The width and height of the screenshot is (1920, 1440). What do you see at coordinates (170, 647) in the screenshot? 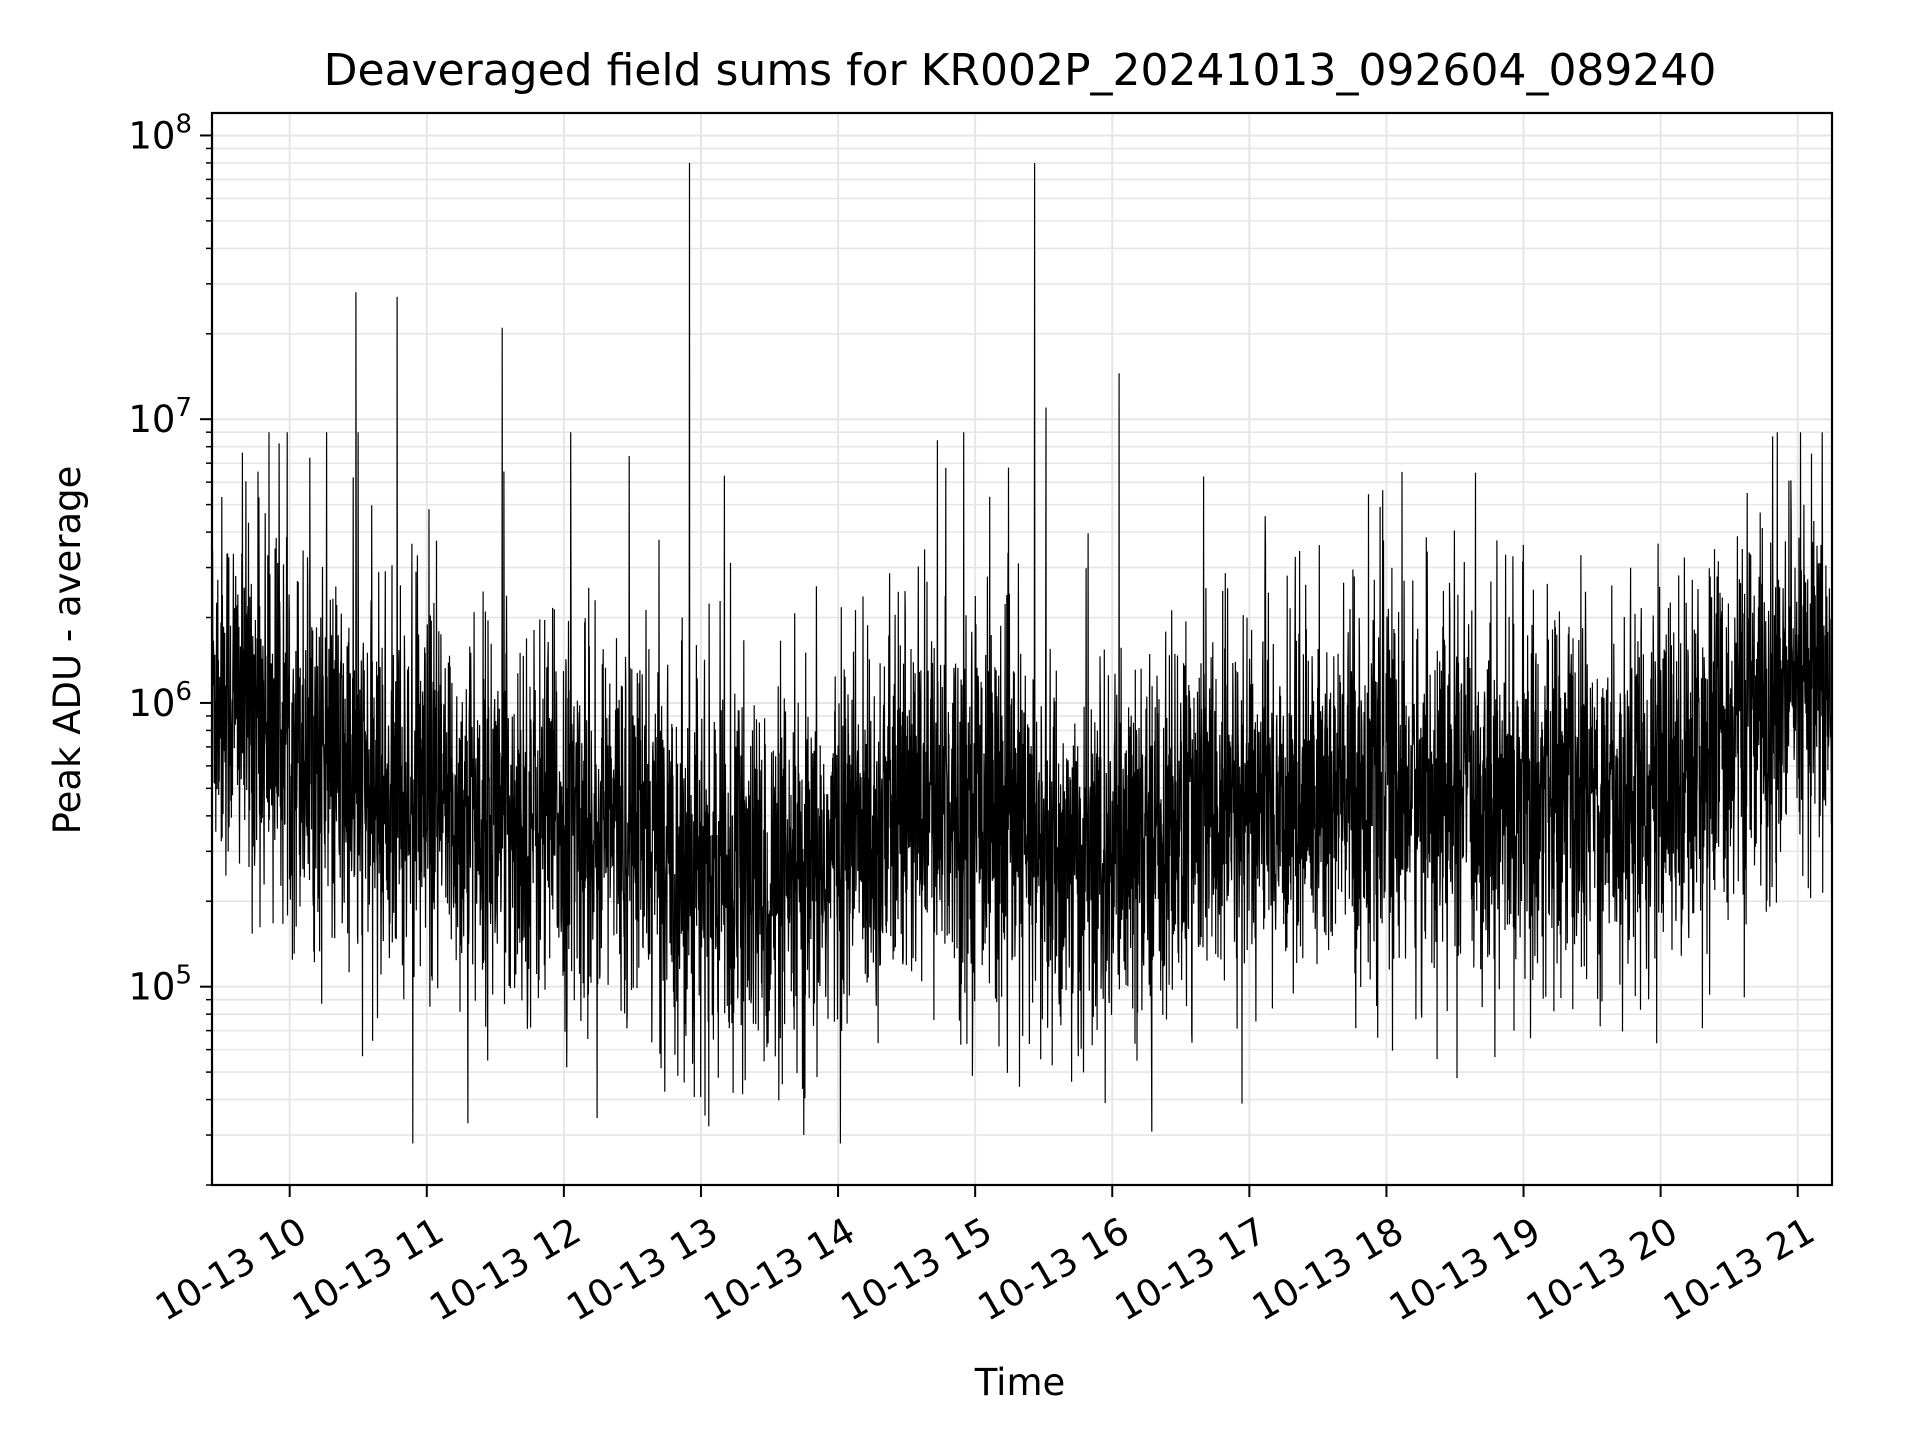
I see `y-axis-ticks: 105 106 107 108` at bounding box center [170, 647].